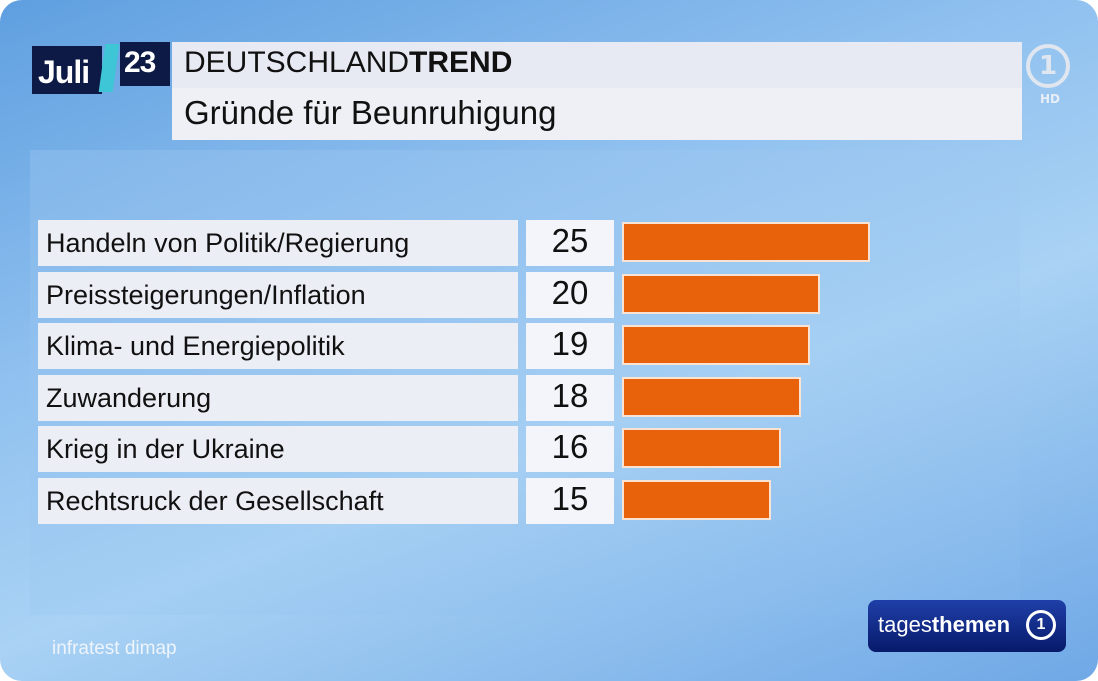  I want to click on year-tag: 23, so click(145, 64).